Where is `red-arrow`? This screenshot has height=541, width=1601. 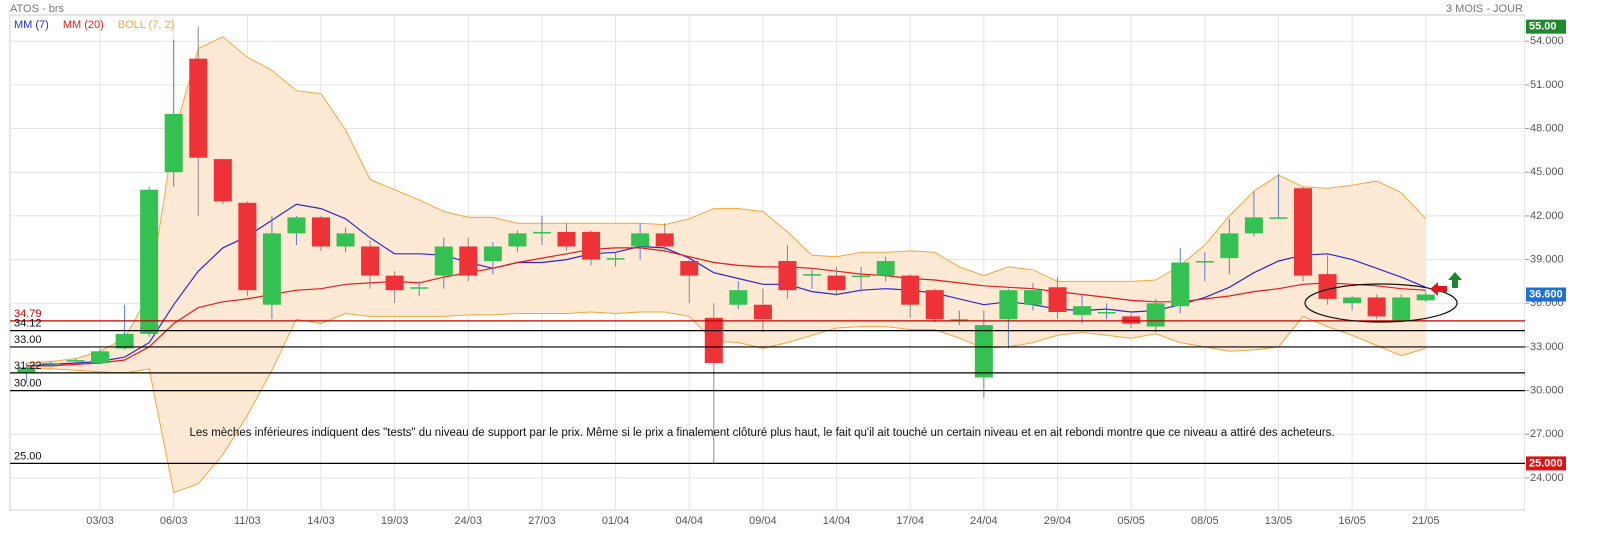
red-arrow is located at coordinates (1438, 289).